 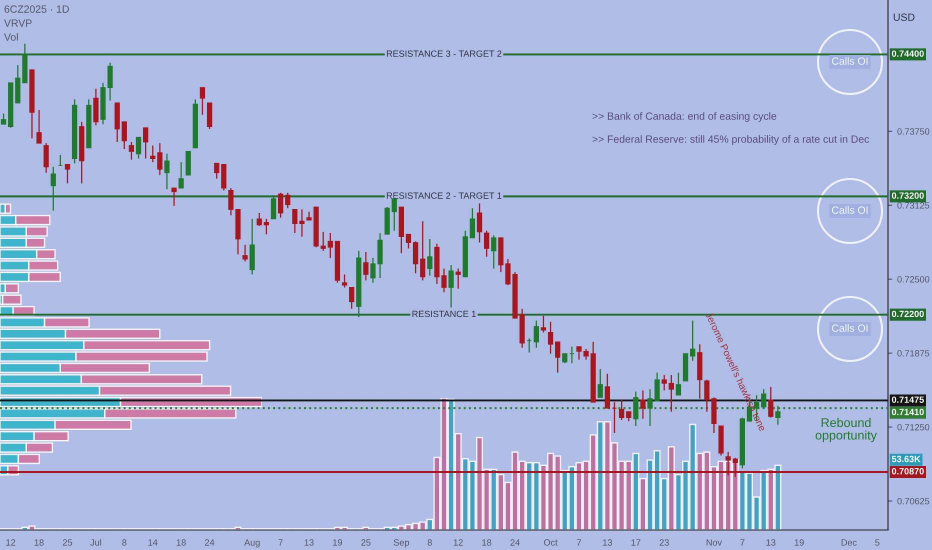 I want to click on annotation: Vol, so click(x=11, y=37).